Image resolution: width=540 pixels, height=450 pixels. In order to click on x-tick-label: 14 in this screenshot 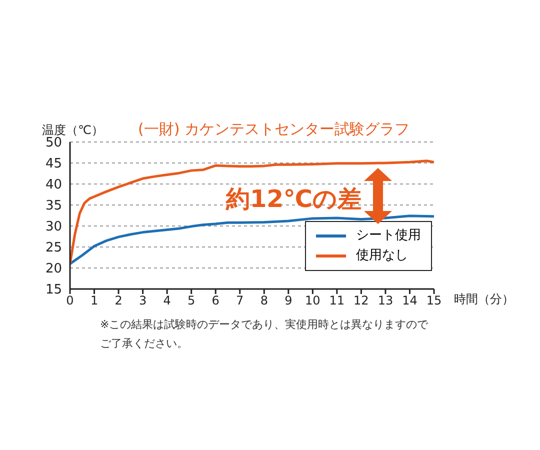, I will do `click(410, 301)`.